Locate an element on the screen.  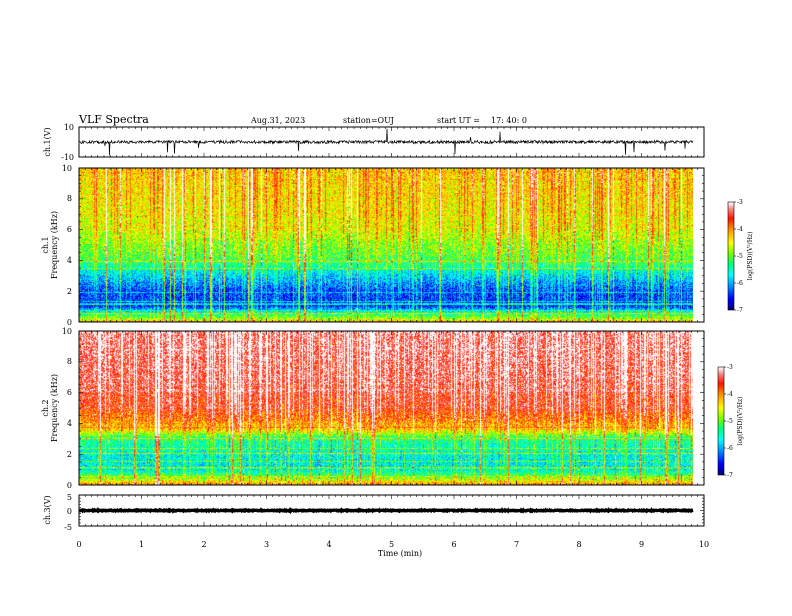
spectrogram-ch2-ytick-8: 8 is located at coordinates (69, 361).